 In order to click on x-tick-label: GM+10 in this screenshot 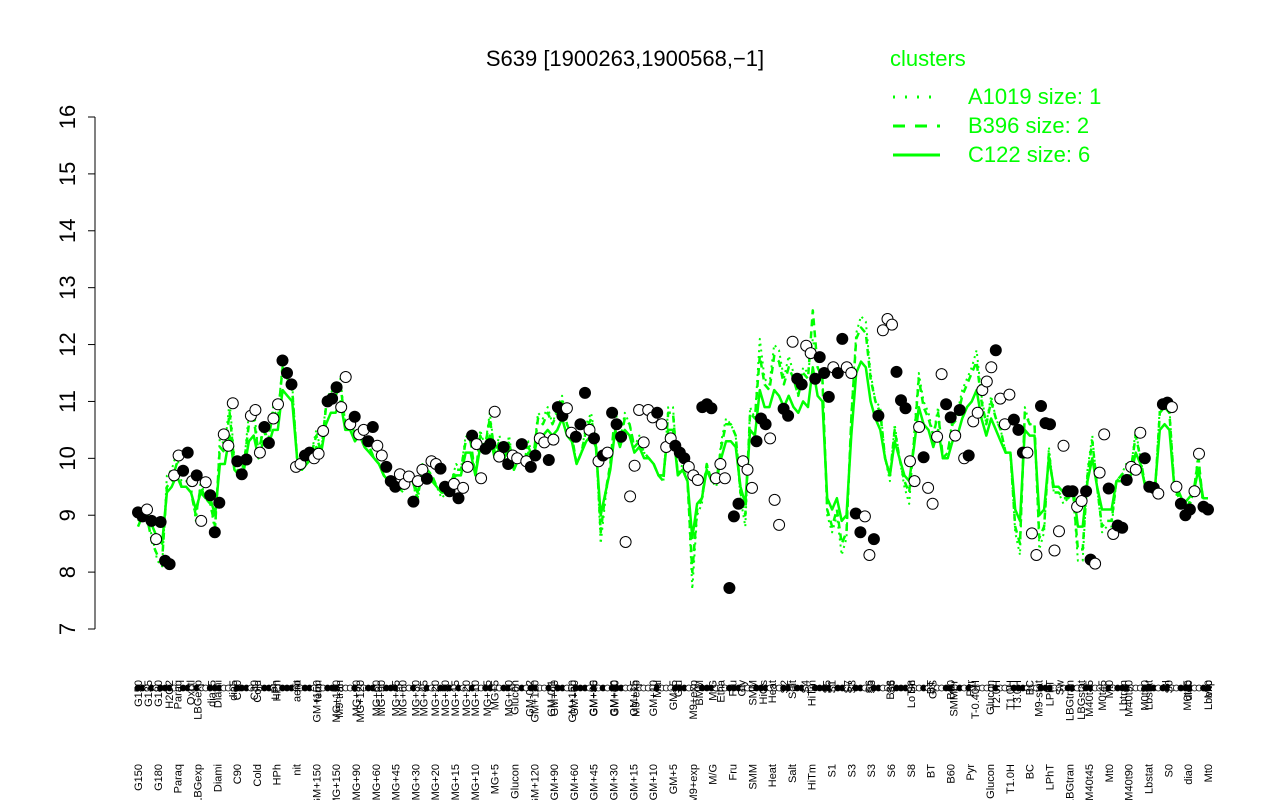, I will do `click(654, 698)`.